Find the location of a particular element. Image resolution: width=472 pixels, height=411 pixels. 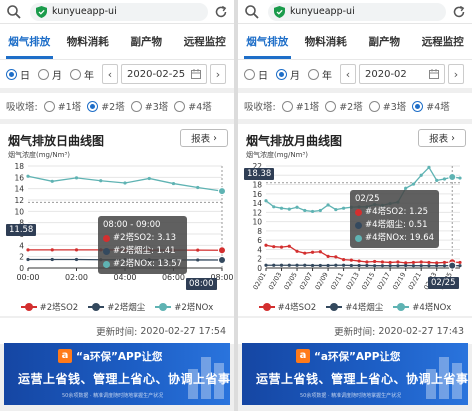

legend-dust: #2塔烟尘 is located at coordinates (116, 307).